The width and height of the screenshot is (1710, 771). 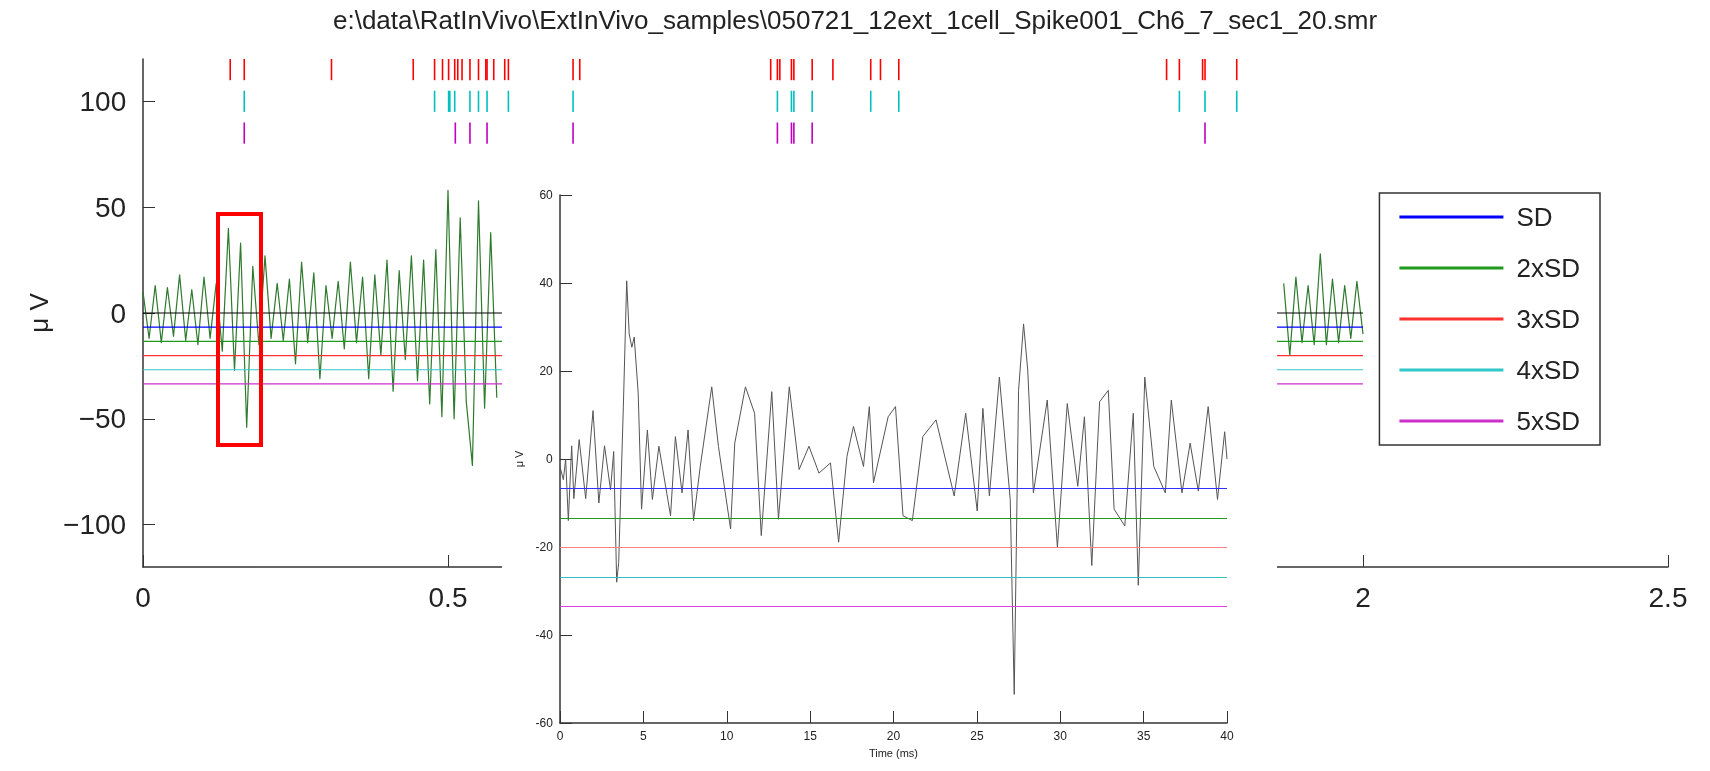 I want to click on chart-title: e:\data\RatInVivo\ExtInVivo_samples\050721_12ext_1cell_Spike001_Ch6_7_sec1_20.smr, so click(x=855, y=20).